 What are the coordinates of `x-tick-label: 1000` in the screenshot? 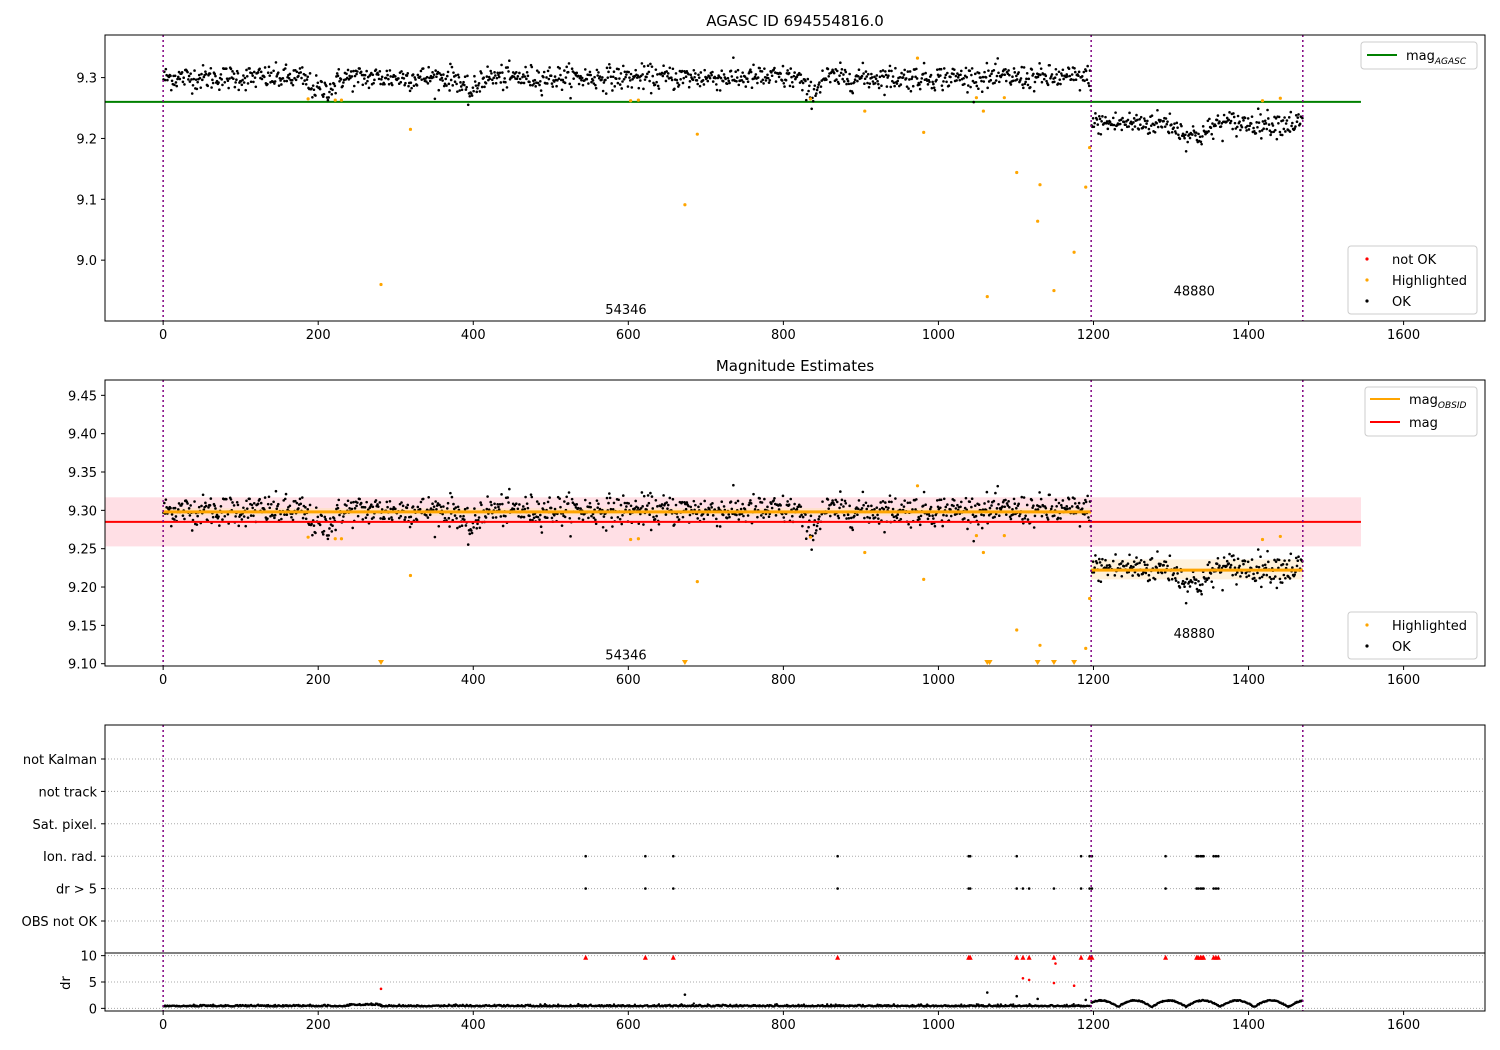 It's located at (938, 1025).